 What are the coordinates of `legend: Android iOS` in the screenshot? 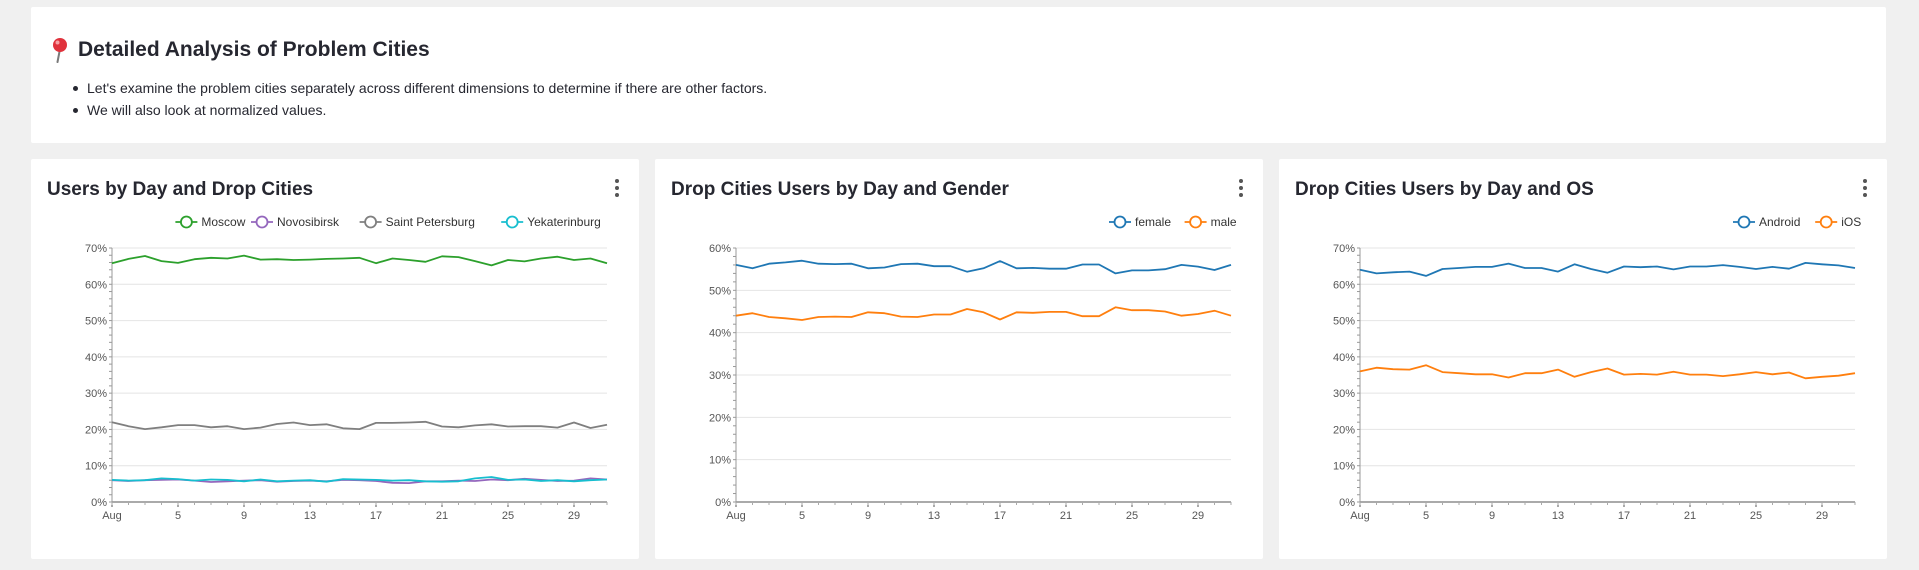 It's located at (1797, 222).